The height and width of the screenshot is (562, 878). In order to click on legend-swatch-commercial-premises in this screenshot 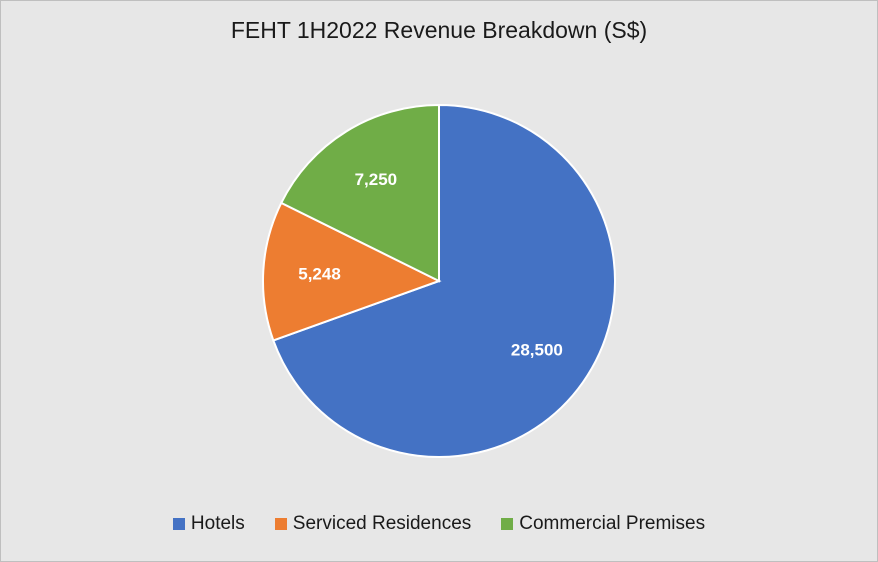, I will do `click(507, 524)`.